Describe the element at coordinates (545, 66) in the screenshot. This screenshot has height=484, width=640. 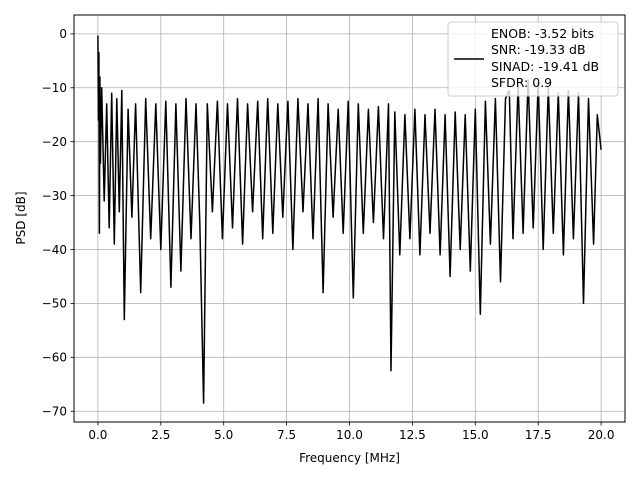
I see `legend-line-sinad: SINAD: -19.41 dB` at that location.